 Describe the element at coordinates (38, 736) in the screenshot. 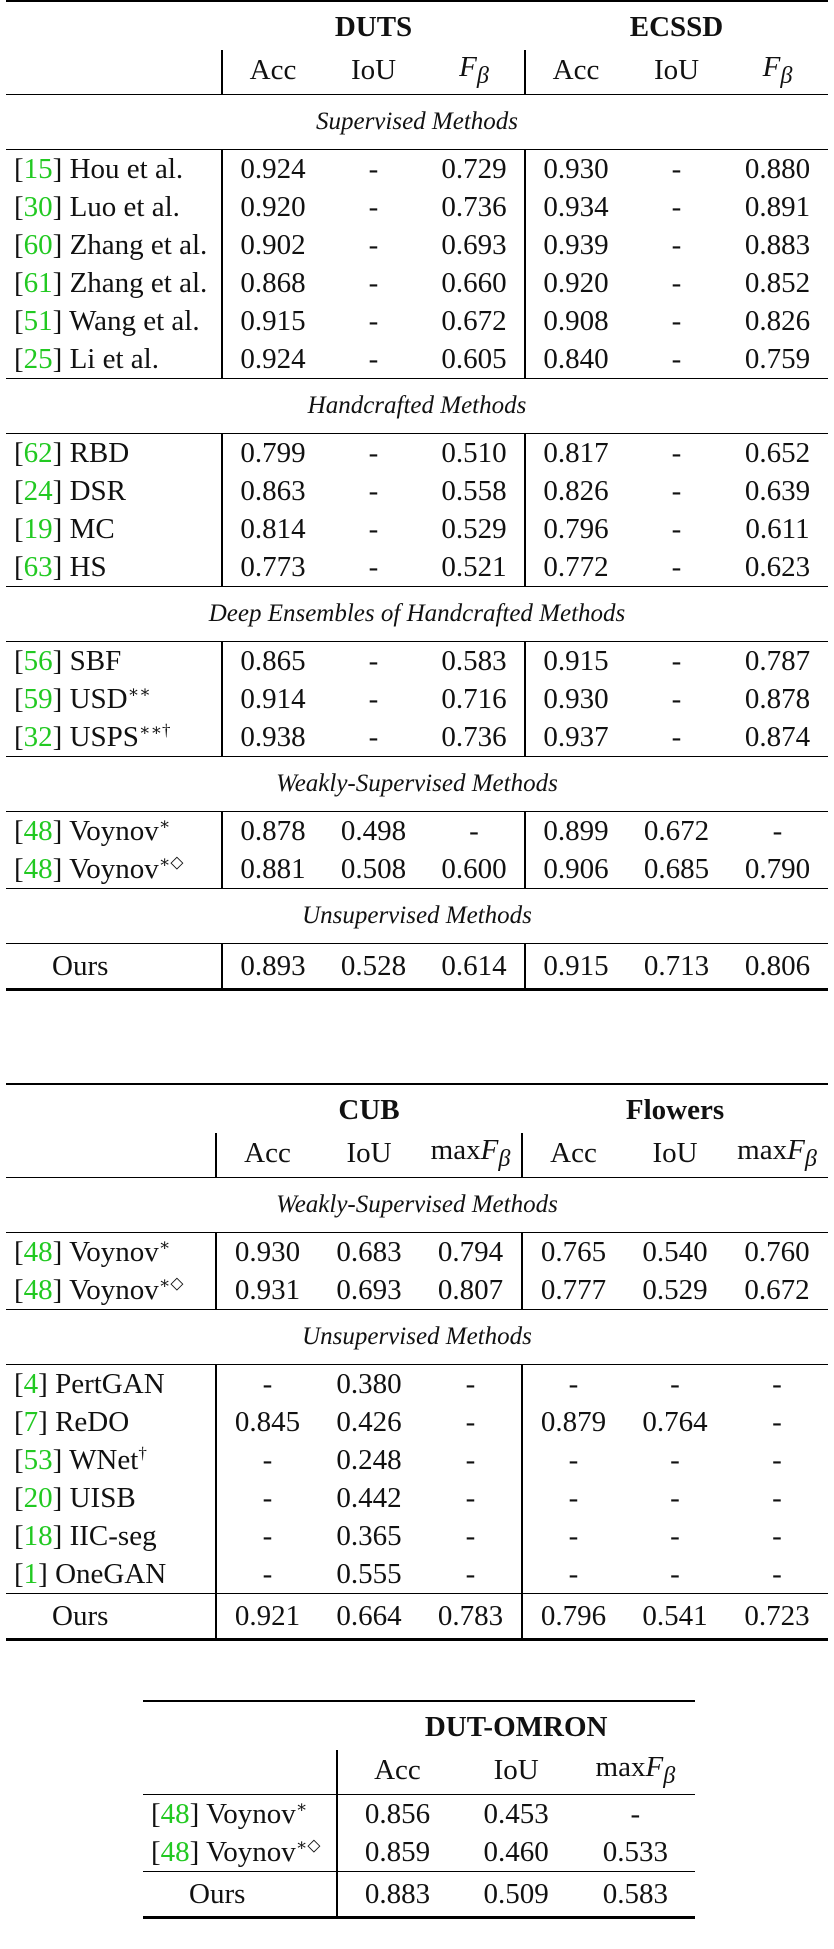

I see `citation-ref: 32` at that location.